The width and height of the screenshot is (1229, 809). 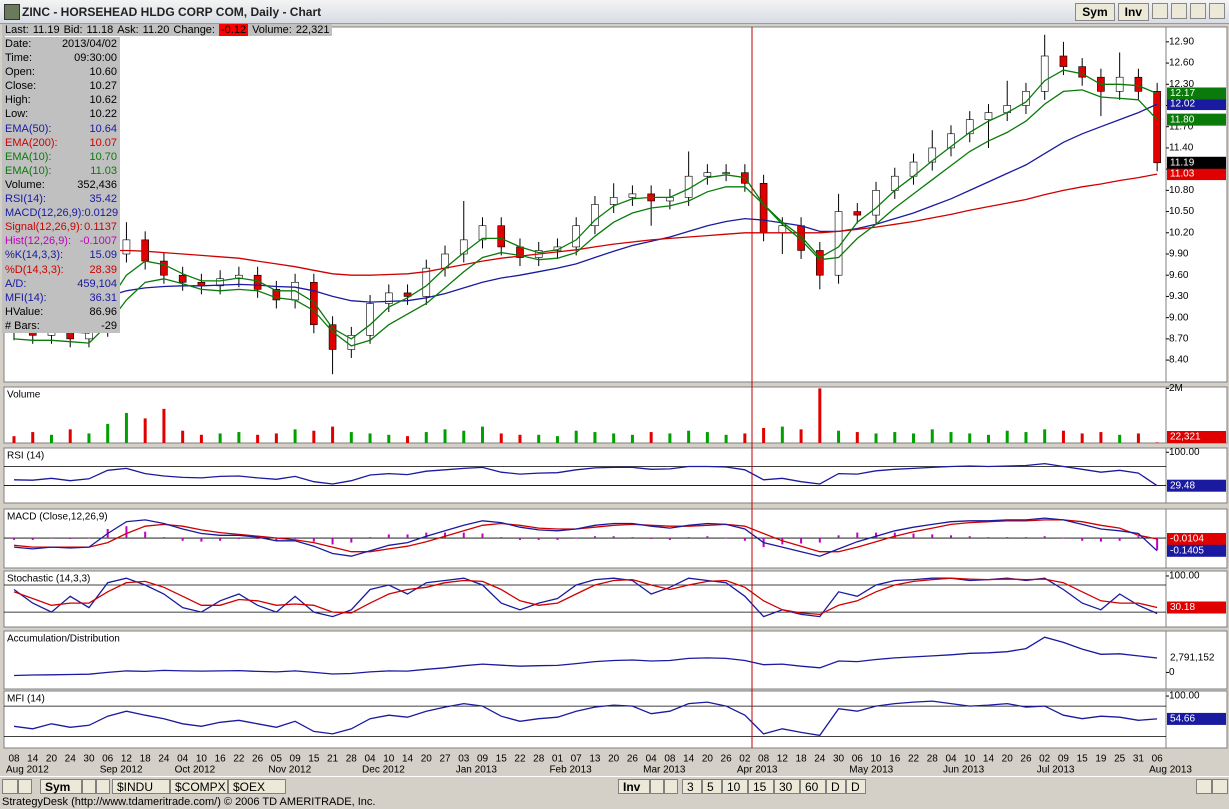 I want to click on x-tick-label: 14, so click(x=33, y=759).